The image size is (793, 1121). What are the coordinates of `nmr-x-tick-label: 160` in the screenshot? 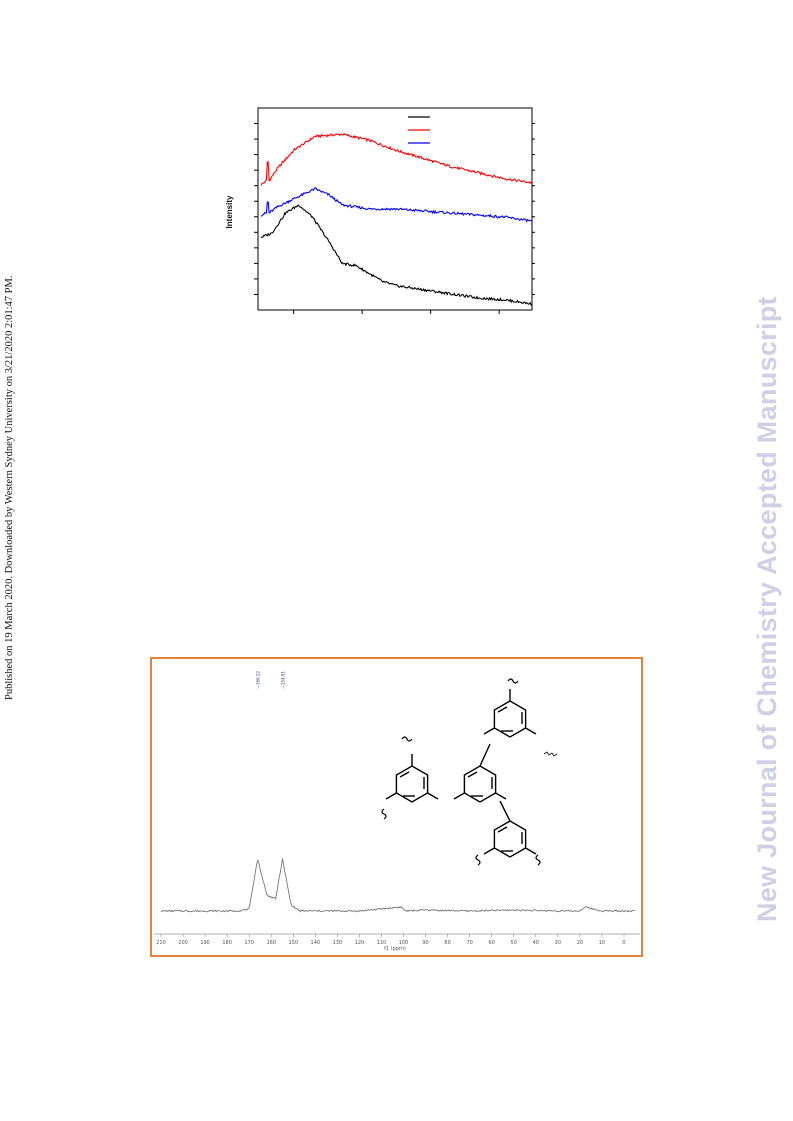 It's located at (271, 943).